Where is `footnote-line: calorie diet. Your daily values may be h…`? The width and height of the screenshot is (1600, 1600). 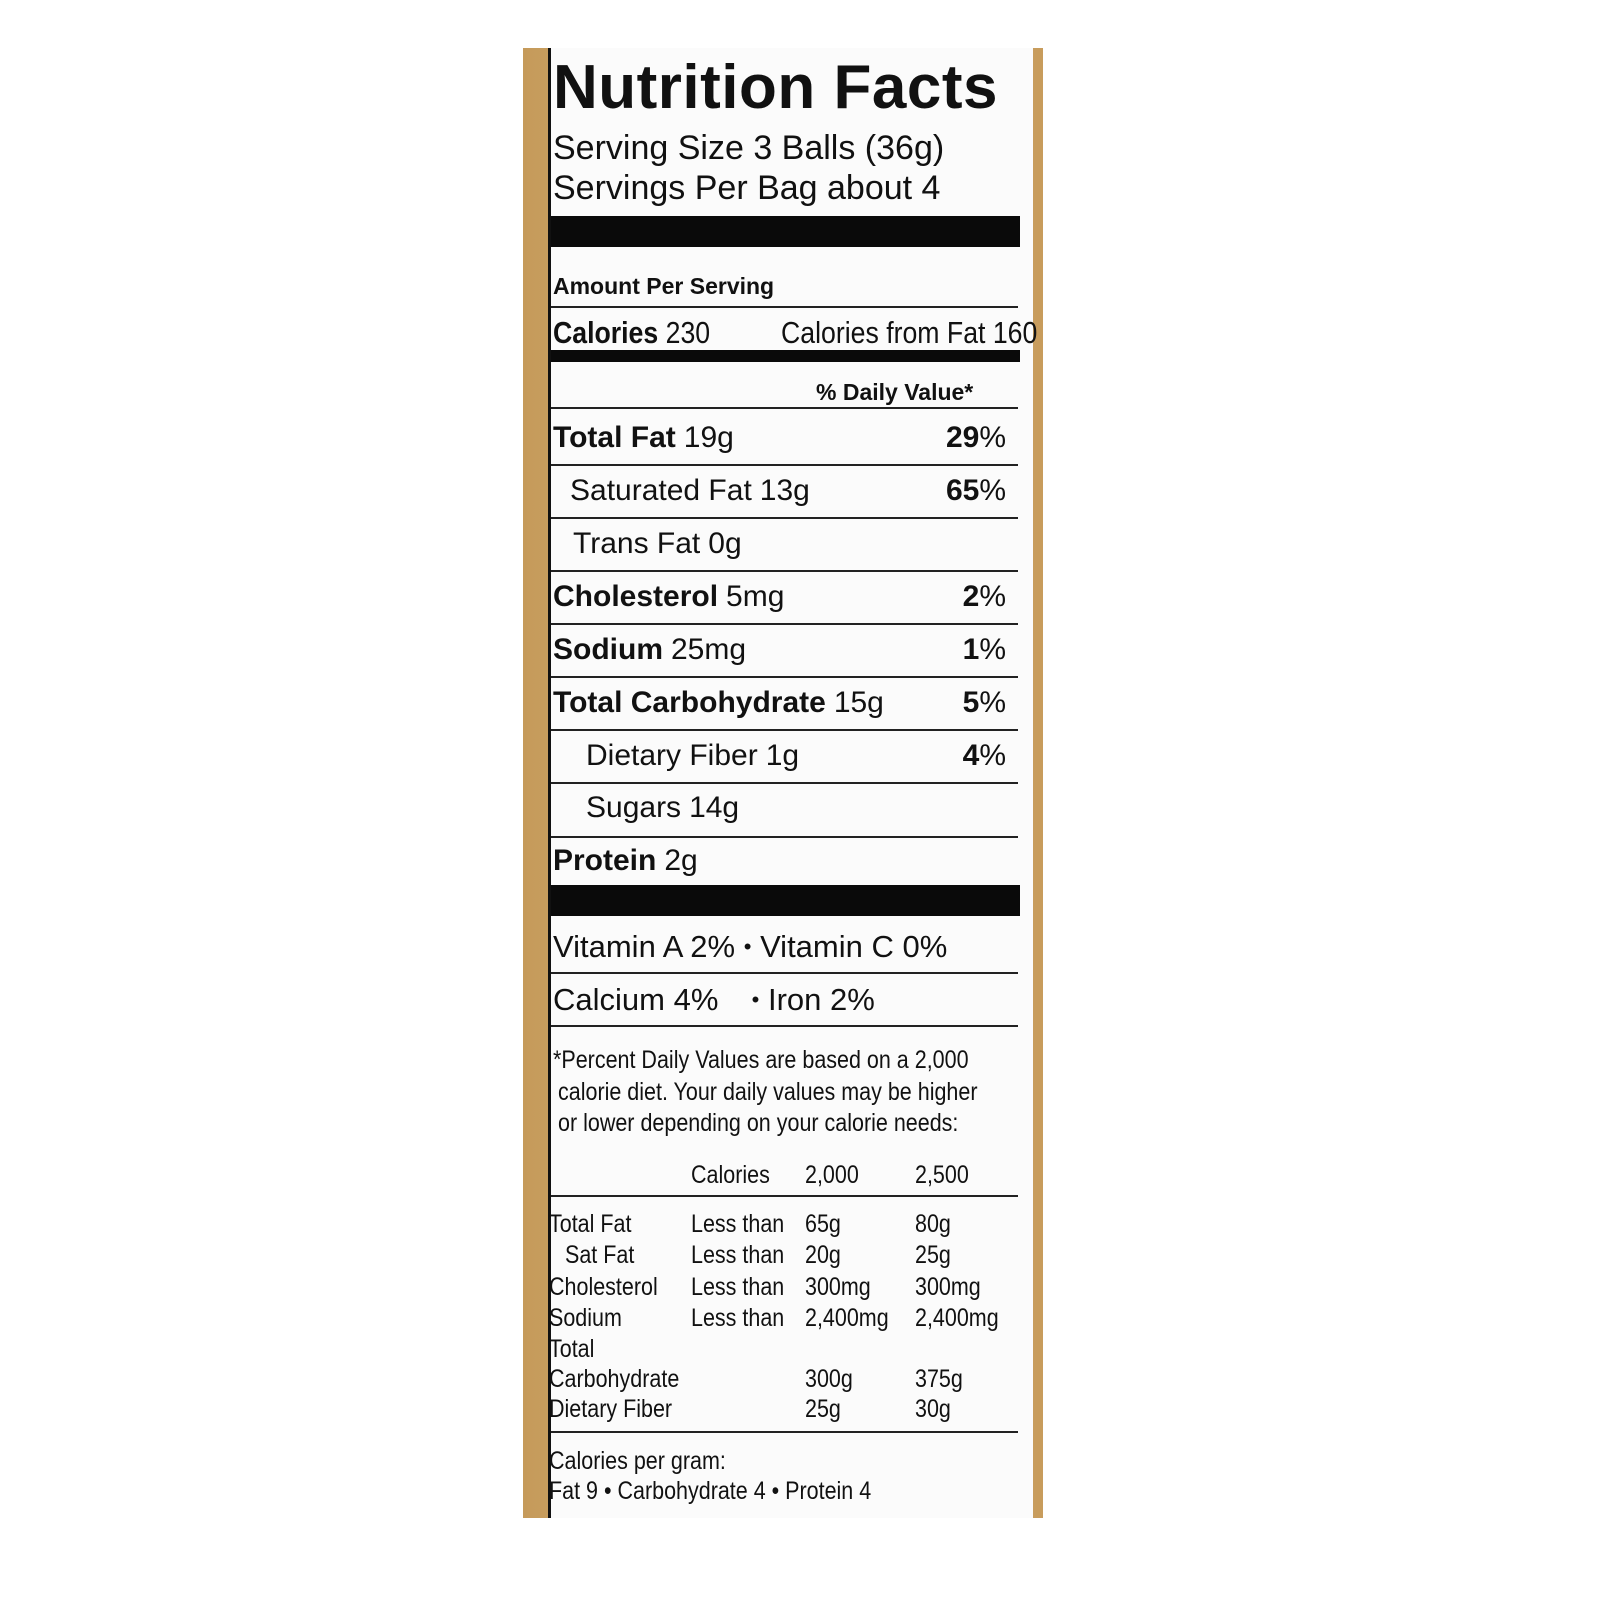 footnote-line: calorie diet. Your daily values may be h… is located at coordinates (768, 1092).